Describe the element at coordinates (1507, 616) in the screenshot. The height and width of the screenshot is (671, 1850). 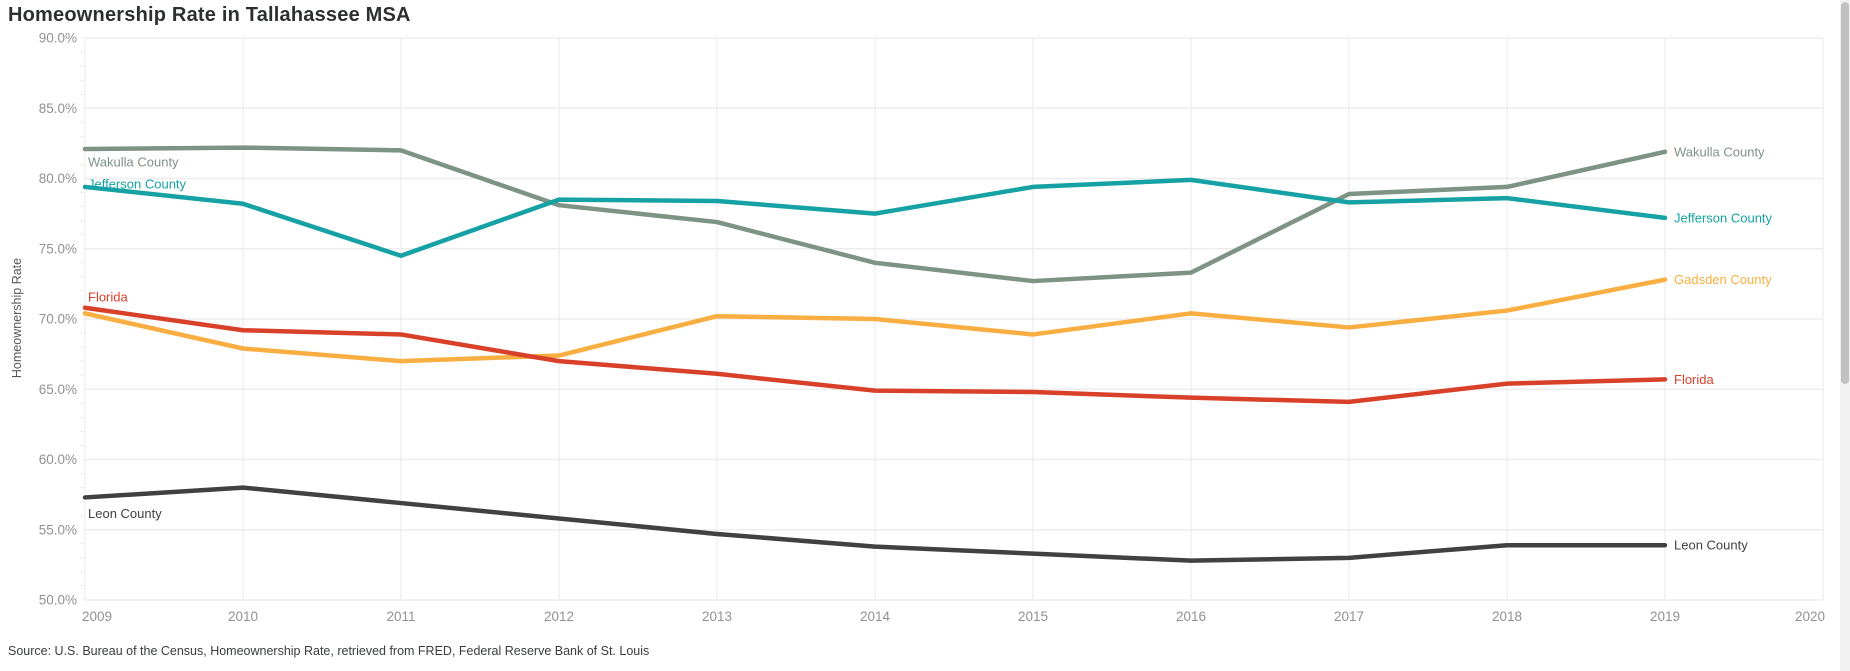
I see `x-tick-label: 2018` at that location.